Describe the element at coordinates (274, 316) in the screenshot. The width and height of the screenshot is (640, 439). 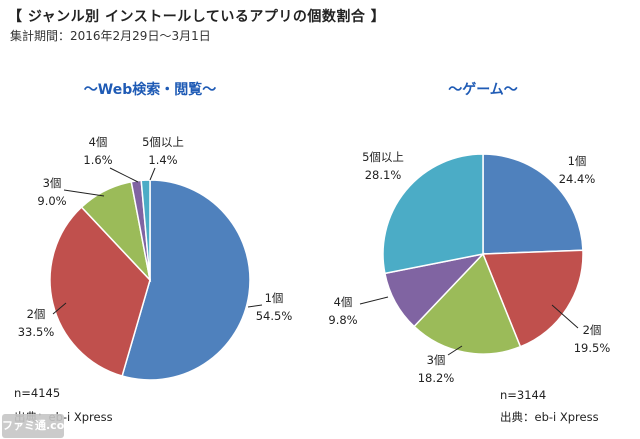
I see `slice-value-label: 54.5%` at that location.